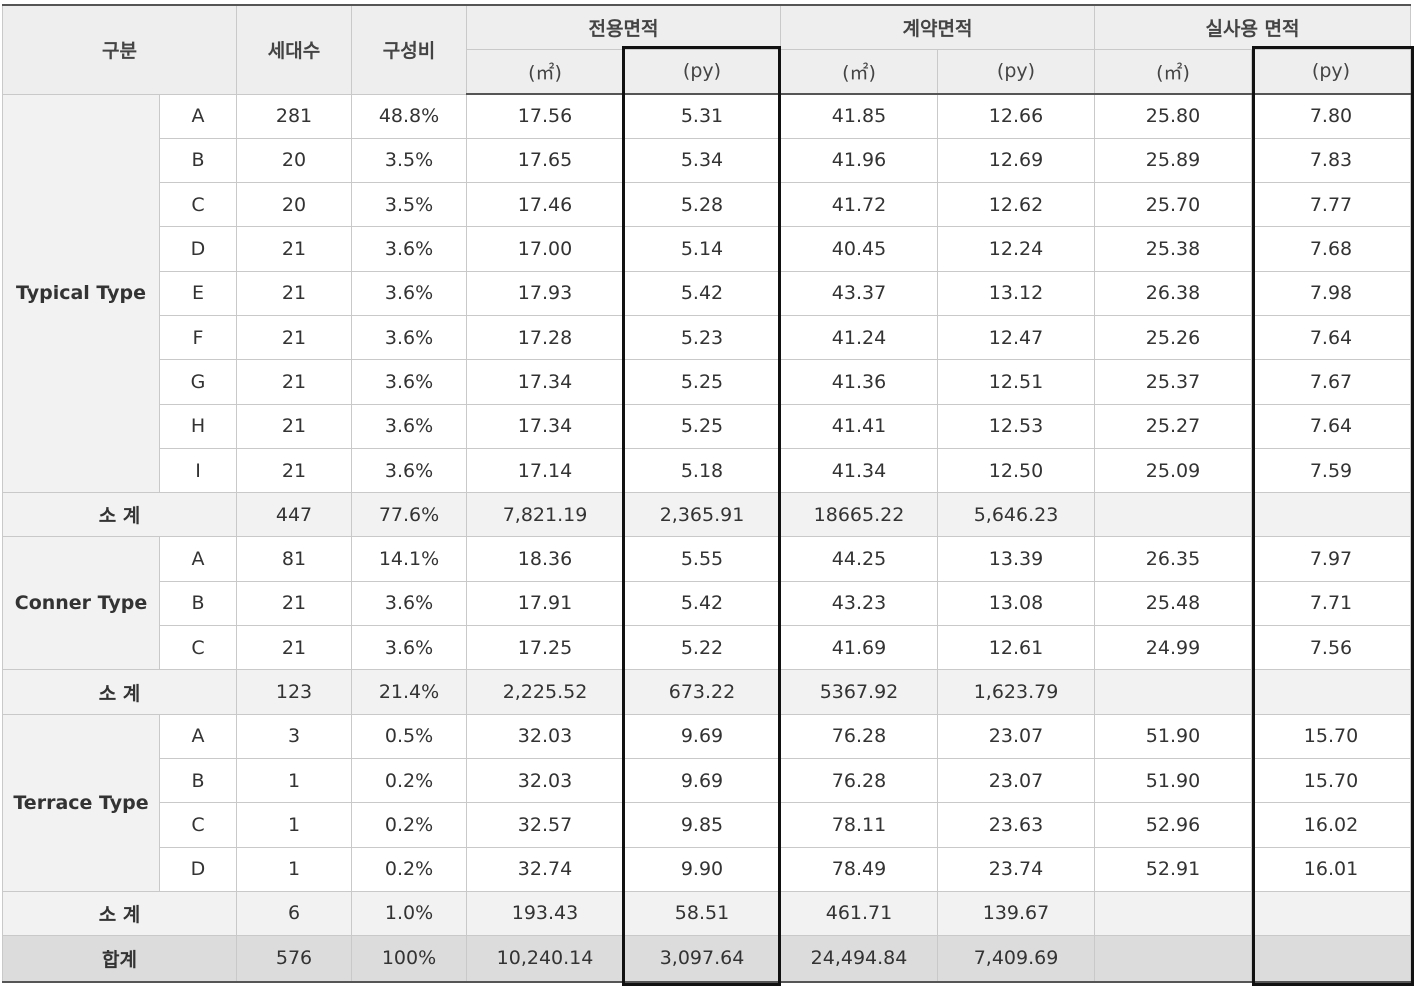 The image size is (1415, 986). What do you see at coordinates (859, 71) in the screenshot?
I see `header-contract-m2: (㎡)` at bounding box center [859, 71].